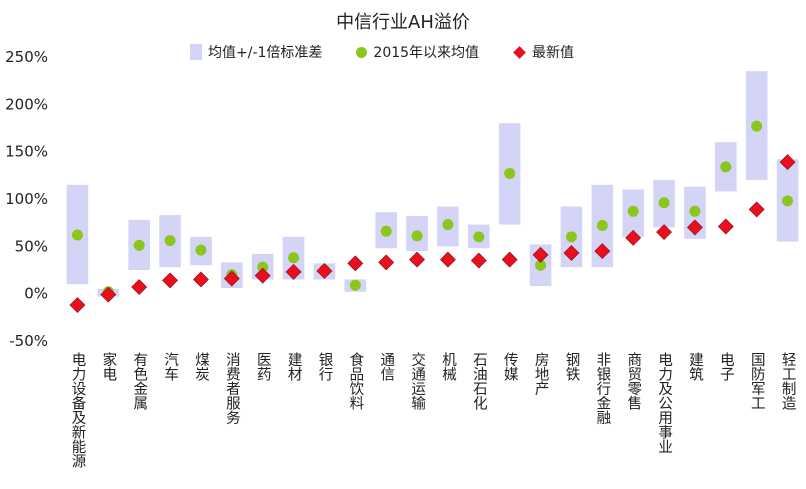 The height and width of the screenshot is (489, 806). I want to click on y-tick-label: 150%, so click(26, 152).